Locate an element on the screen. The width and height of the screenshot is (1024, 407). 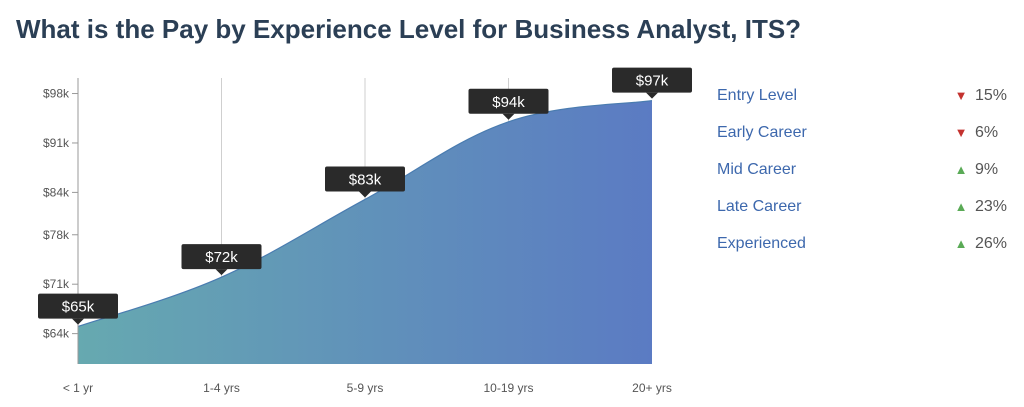
legend-label: Mid Career is located at coordinates (757, 169).